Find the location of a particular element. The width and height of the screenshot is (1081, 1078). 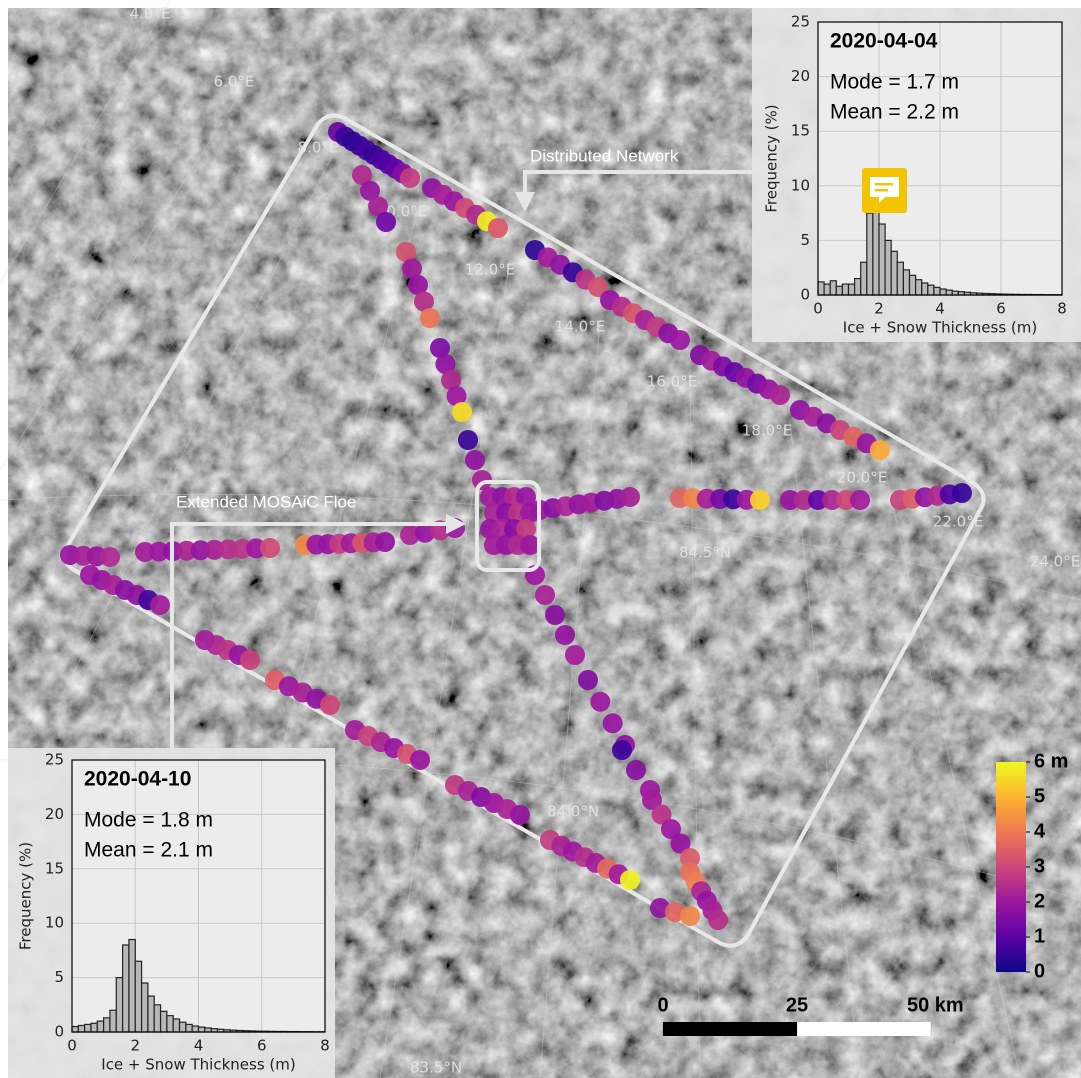

x-tick-label: 0 is located at coordinates (72, 1046).